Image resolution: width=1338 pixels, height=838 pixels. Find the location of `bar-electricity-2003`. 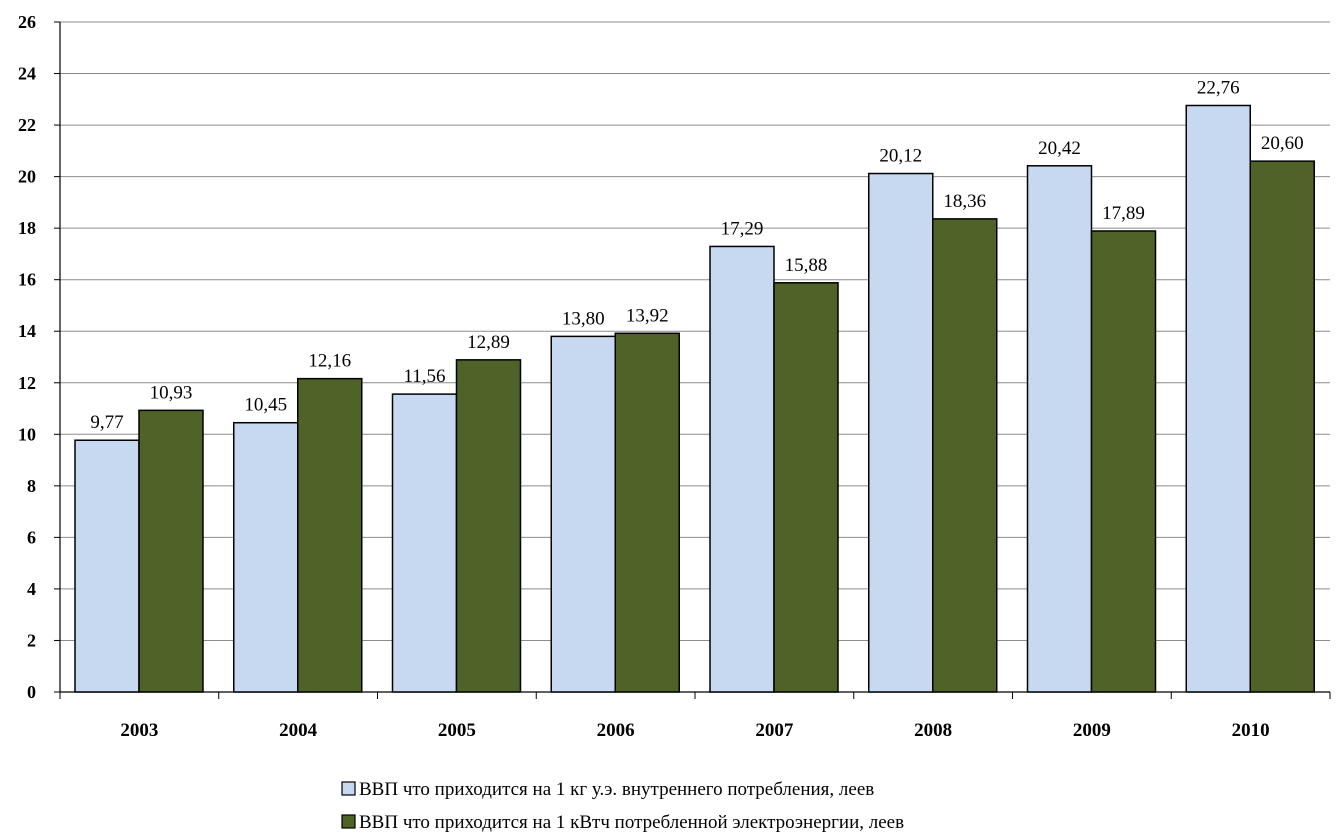

bar-electricity-2003 is located at coordinates (171, 551).